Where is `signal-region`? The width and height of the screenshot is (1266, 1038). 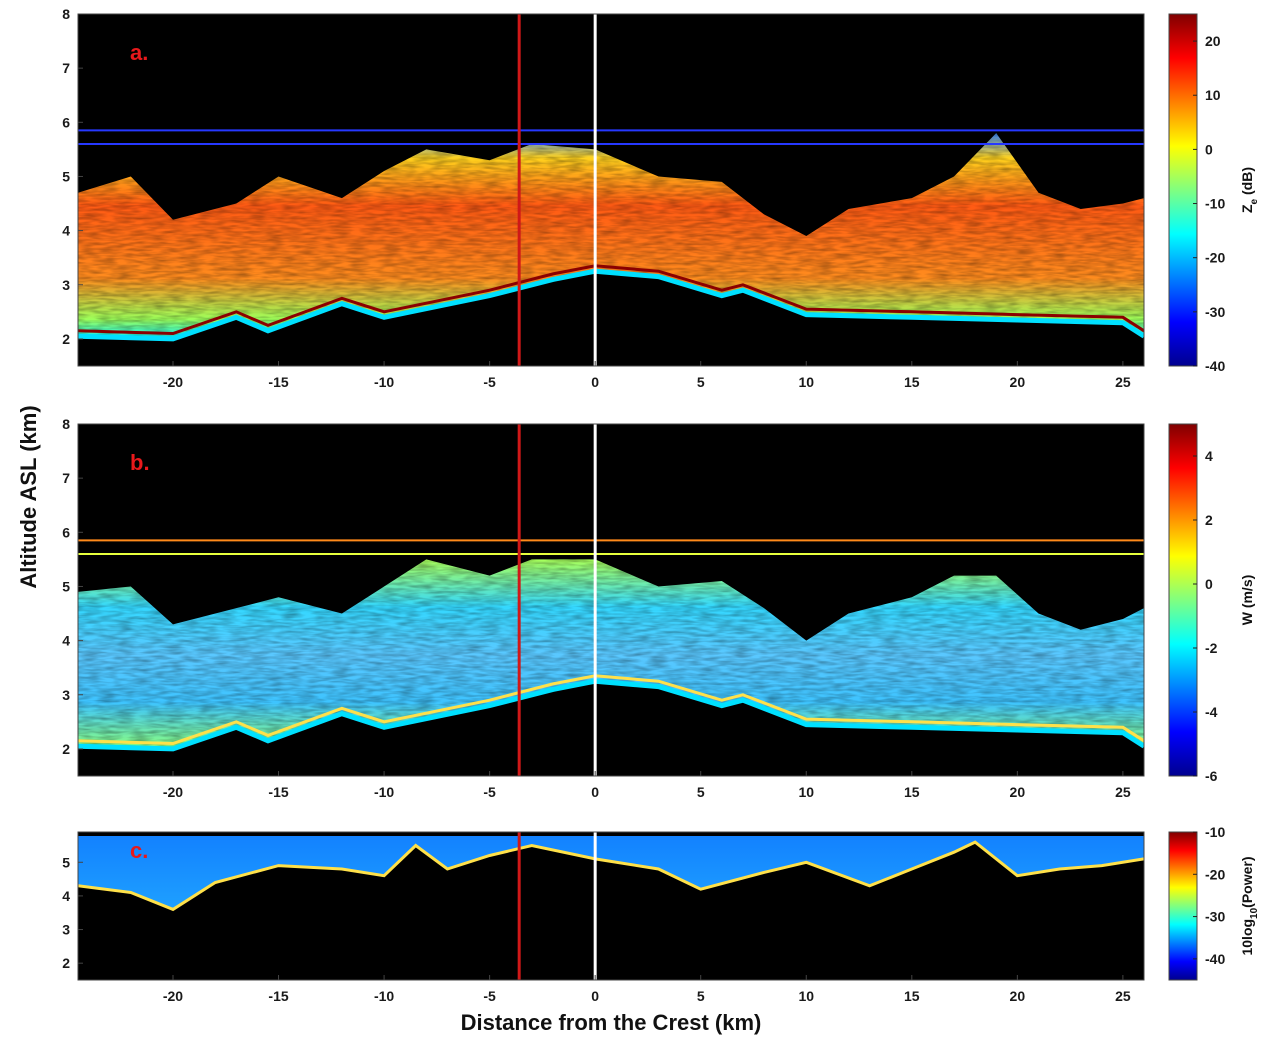 signal-region is located at coordinates (611, 871).